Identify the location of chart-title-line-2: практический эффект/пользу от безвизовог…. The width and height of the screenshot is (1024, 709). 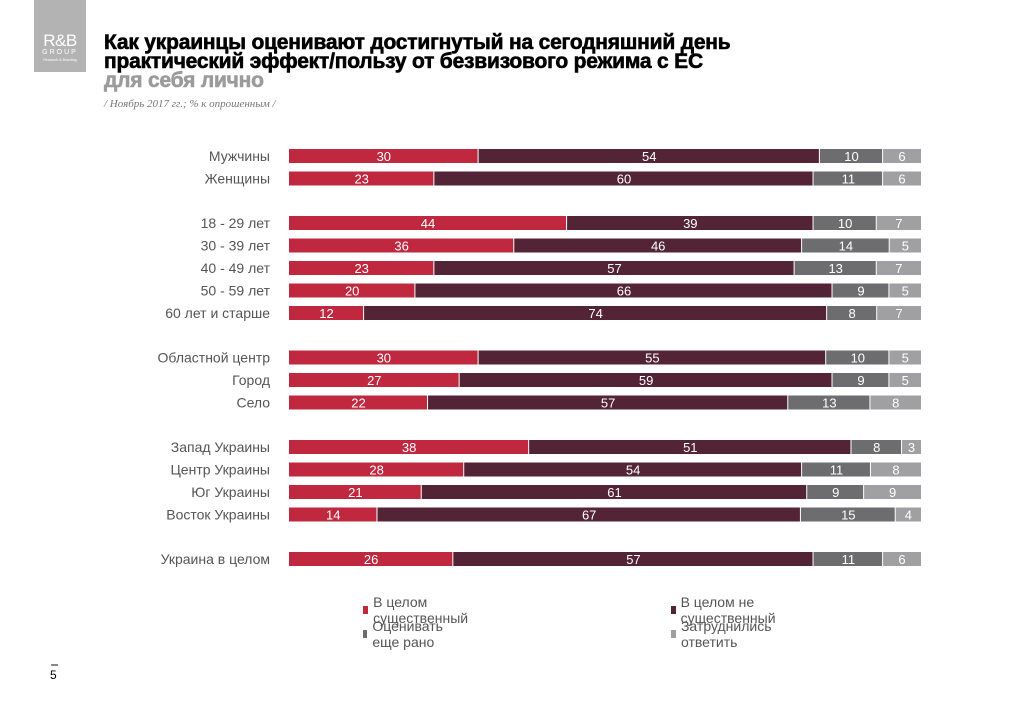
(404, 61).